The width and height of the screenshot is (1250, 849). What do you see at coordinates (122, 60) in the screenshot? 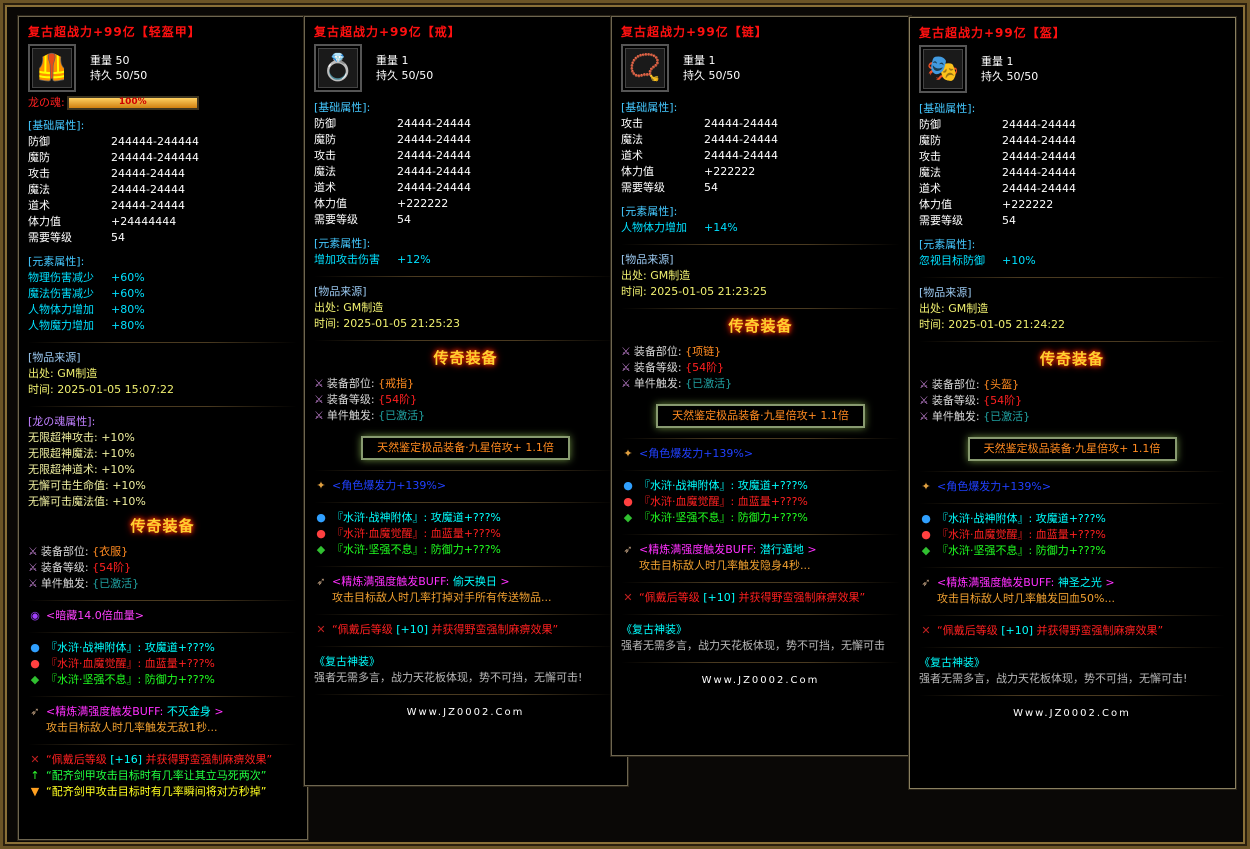
I see `weight-value: 50` at bounding box center [122, 60].